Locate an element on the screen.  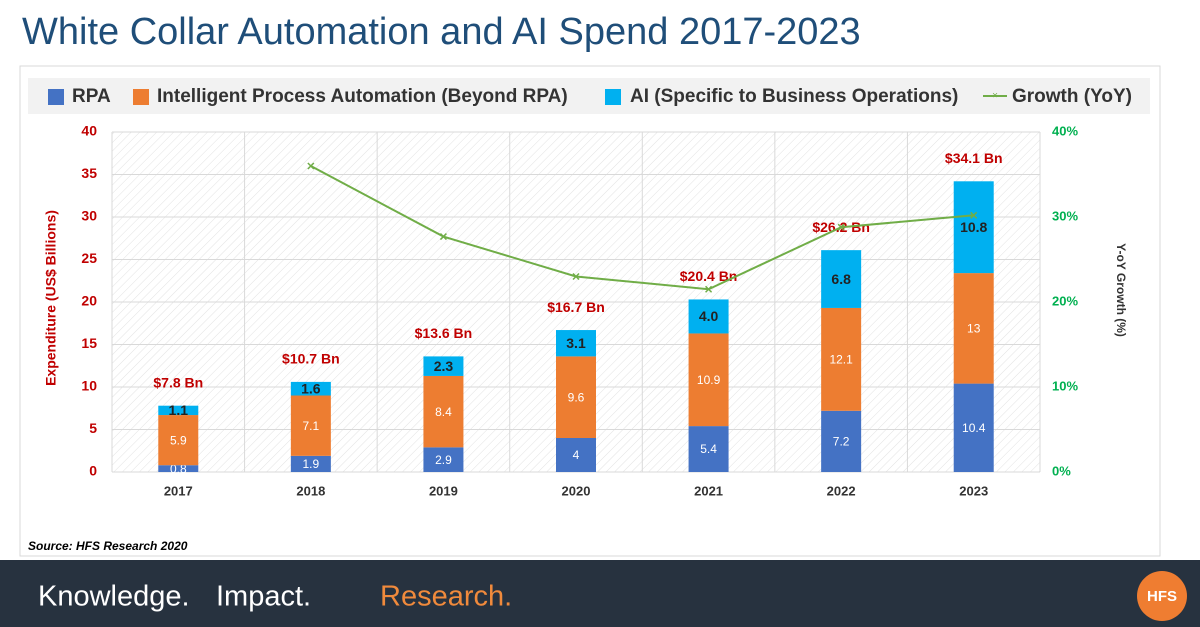
data-label: 6.8 is located at coordinates (841, 279).